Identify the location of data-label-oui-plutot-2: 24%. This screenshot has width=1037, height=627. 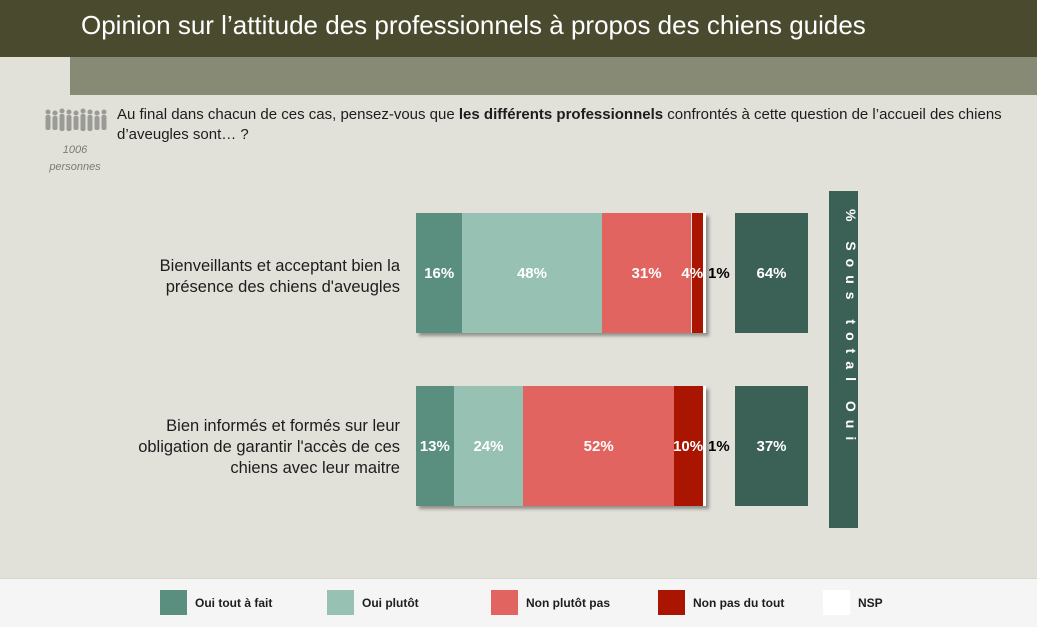
(488, 446).